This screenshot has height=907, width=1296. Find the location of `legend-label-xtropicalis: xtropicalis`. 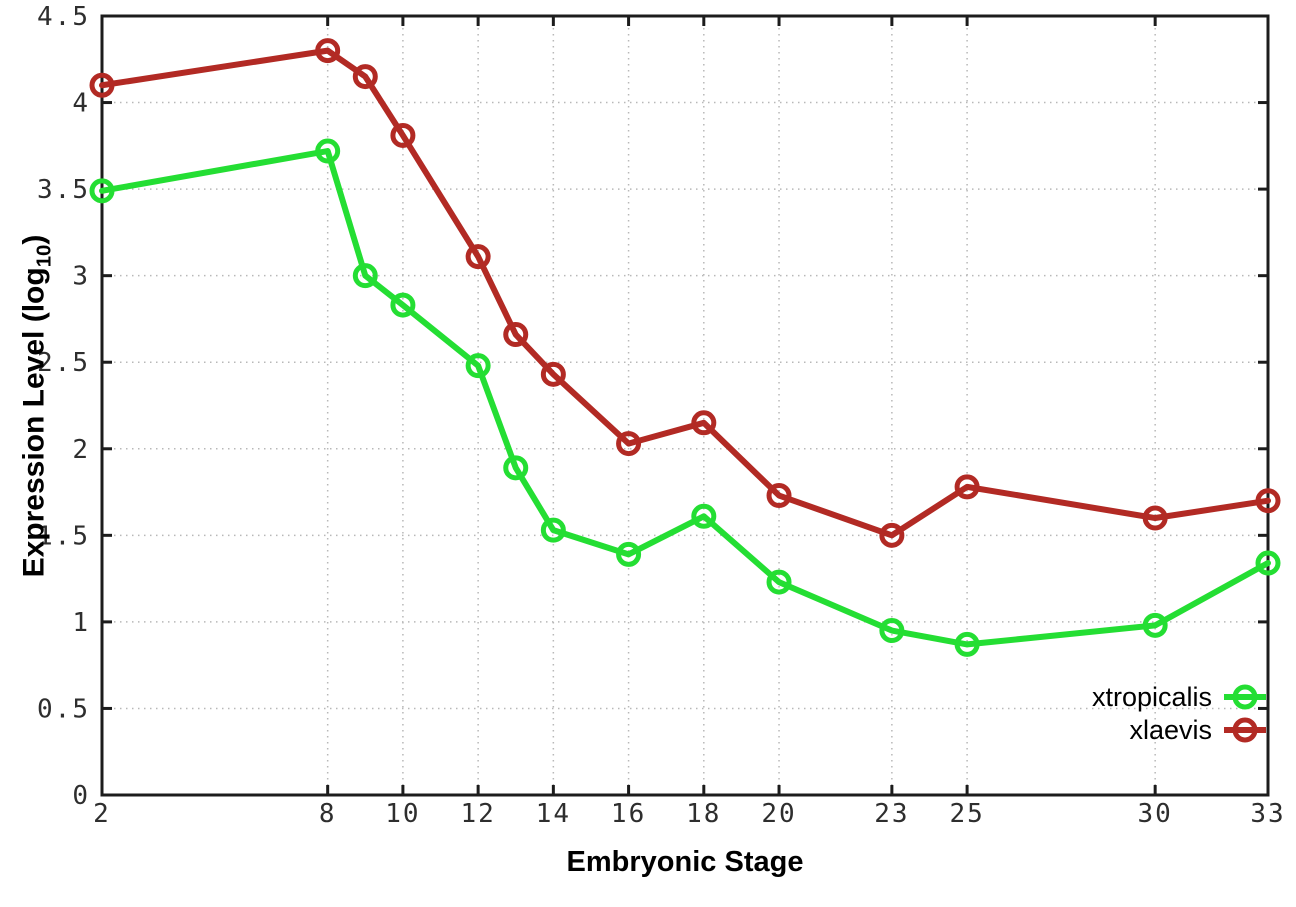

legend-label-xtropicalis: xtropicalis is located at coordinates (1151, 697).